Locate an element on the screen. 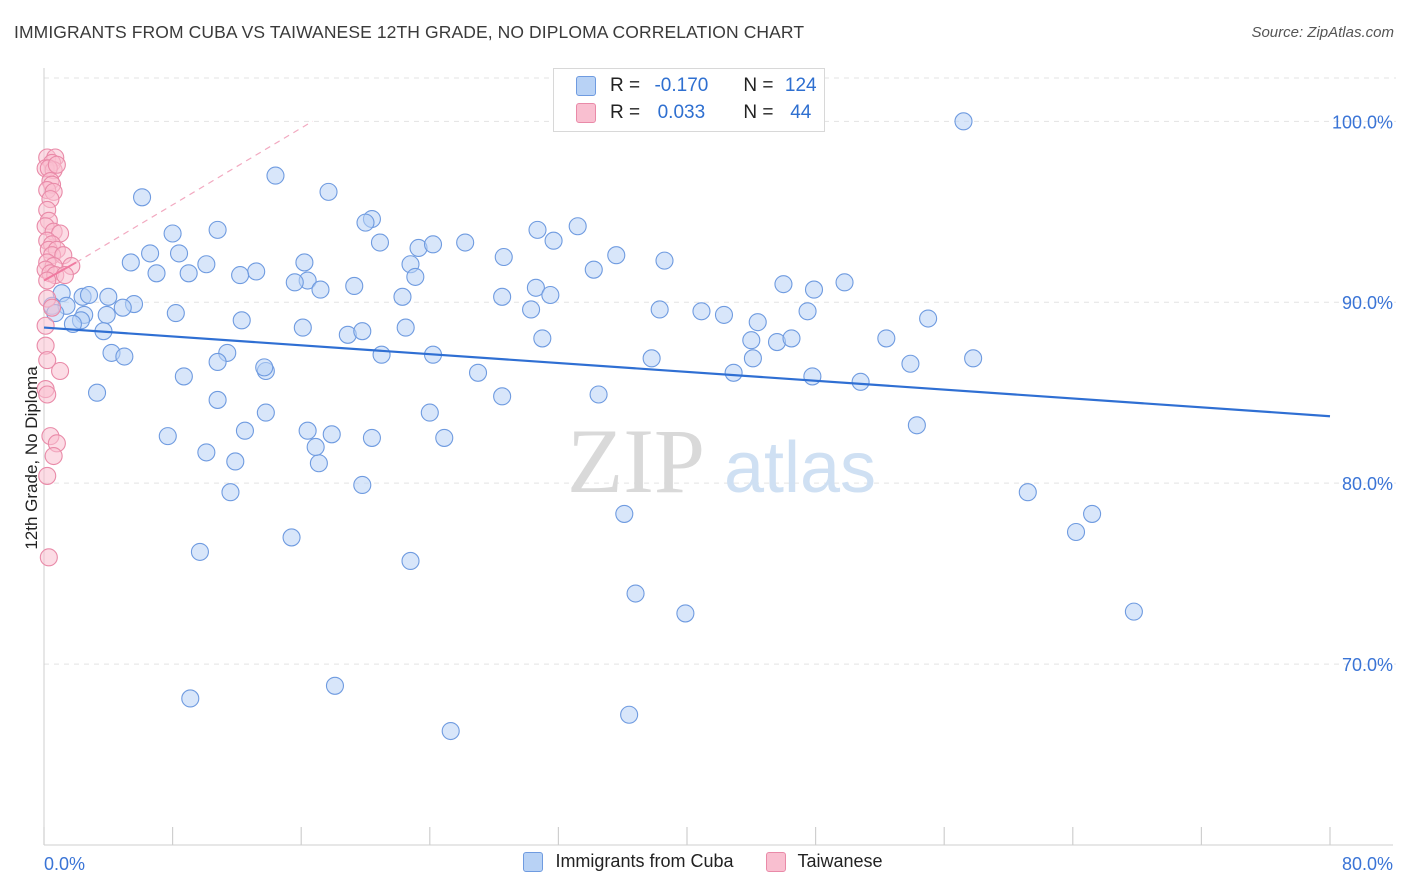  legend-r-label: R = is located at coordinates (625, 85).